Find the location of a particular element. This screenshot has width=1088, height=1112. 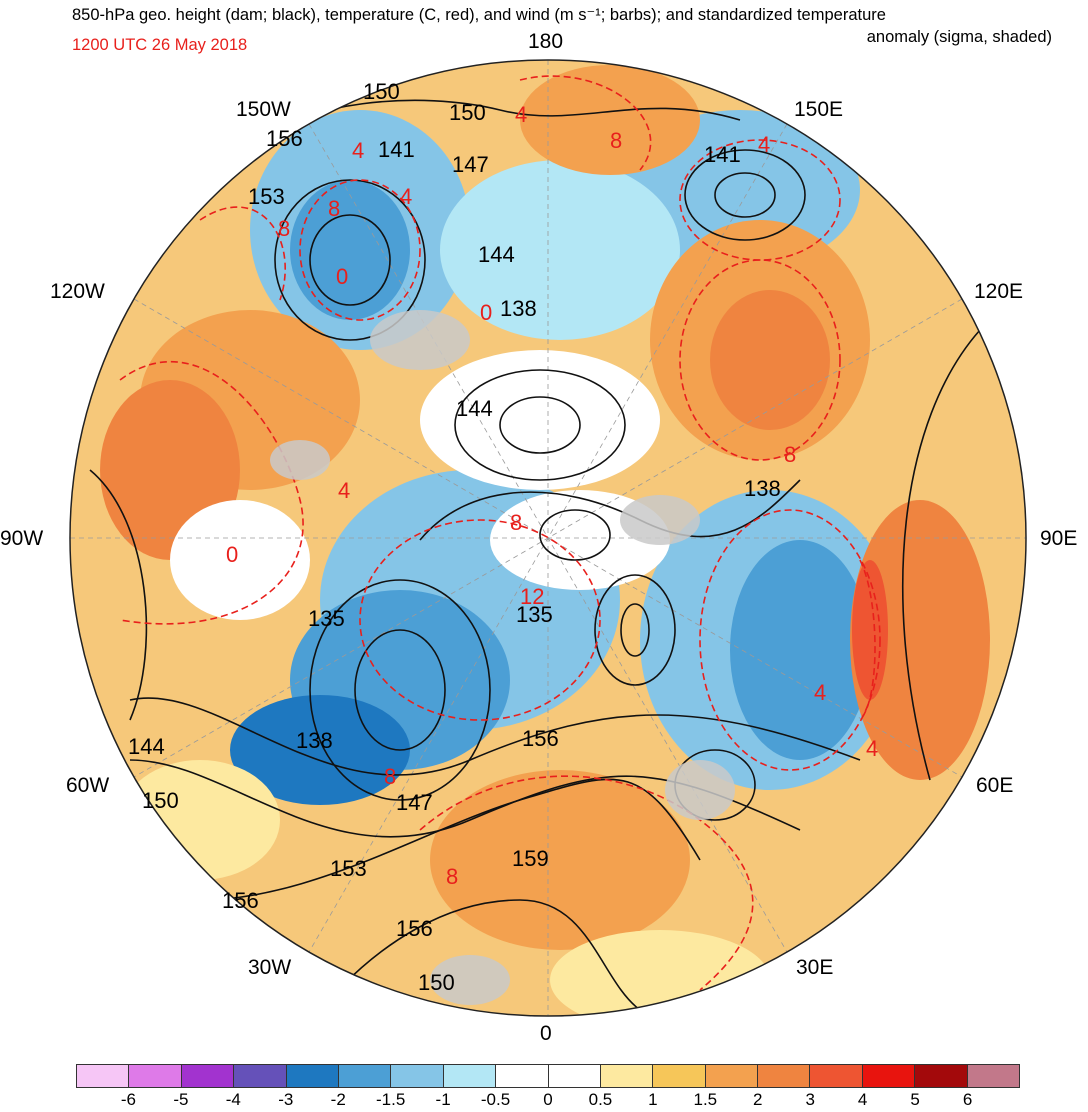

height-label: 159 is located at coordinates (530, 858).